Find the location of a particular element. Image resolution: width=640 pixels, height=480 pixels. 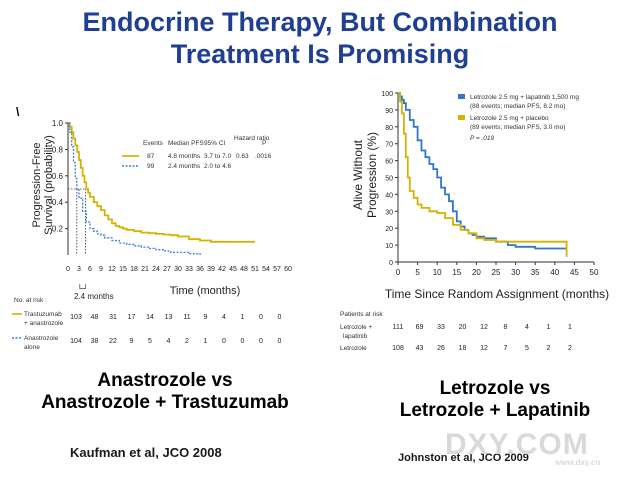

left-x-tick-label: 24 is located at coordinates (156, 269).